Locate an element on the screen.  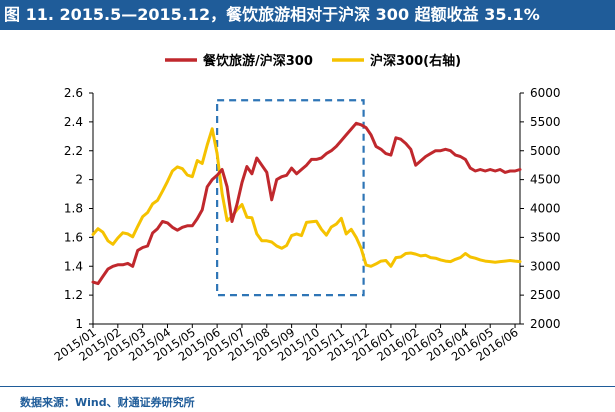
left-y-tick-label: 2 is located at coordinates (79, 180).